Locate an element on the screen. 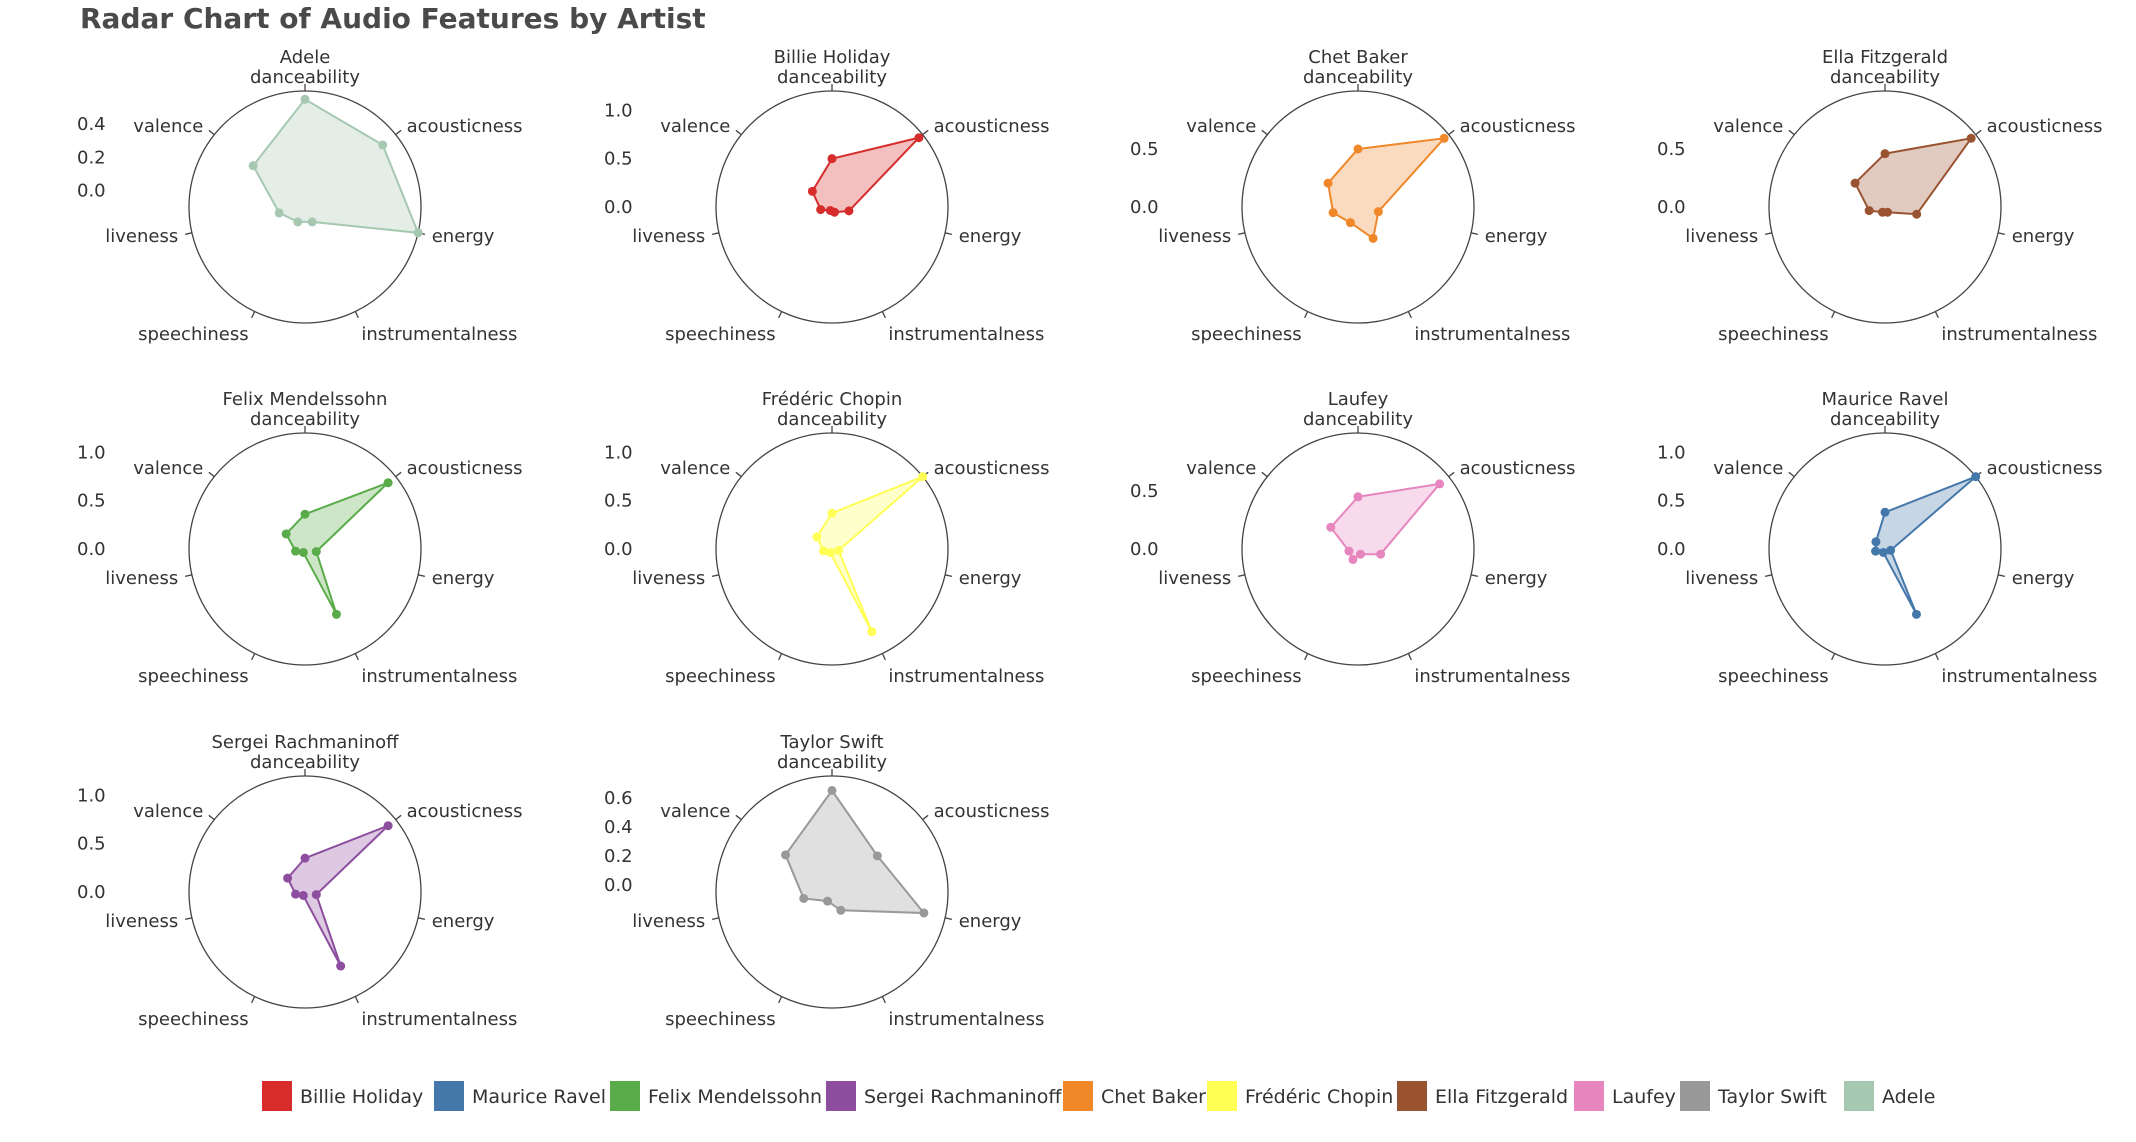 The width and height of the screenshot is (2136, 1142). legend-item-frederic-chopin: Frédéric Chopin is located at coordinates (1300, 1096).